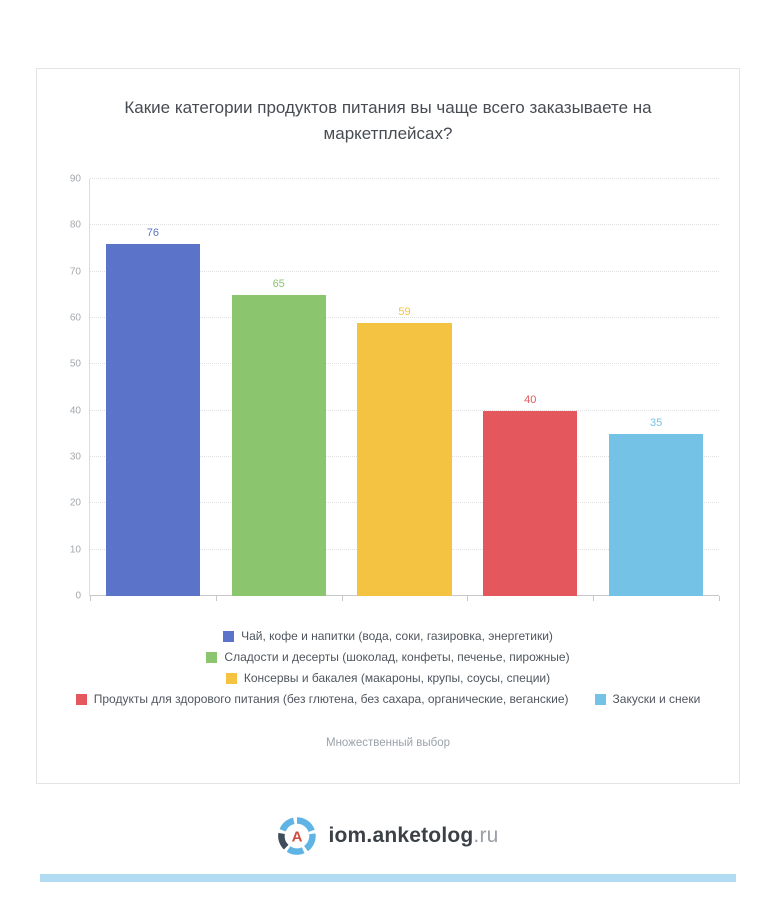 The image size is (776, 900). I want to click on bar-value-label: 40, so click(530, 399).